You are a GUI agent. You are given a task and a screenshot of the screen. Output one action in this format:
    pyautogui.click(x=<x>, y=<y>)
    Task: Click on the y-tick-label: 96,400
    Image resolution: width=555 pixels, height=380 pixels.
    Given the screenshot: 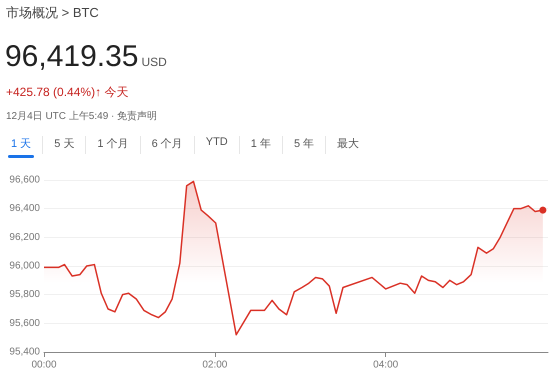 What is the action you would take?
    pyautogui.click(x=24, y=208)
    